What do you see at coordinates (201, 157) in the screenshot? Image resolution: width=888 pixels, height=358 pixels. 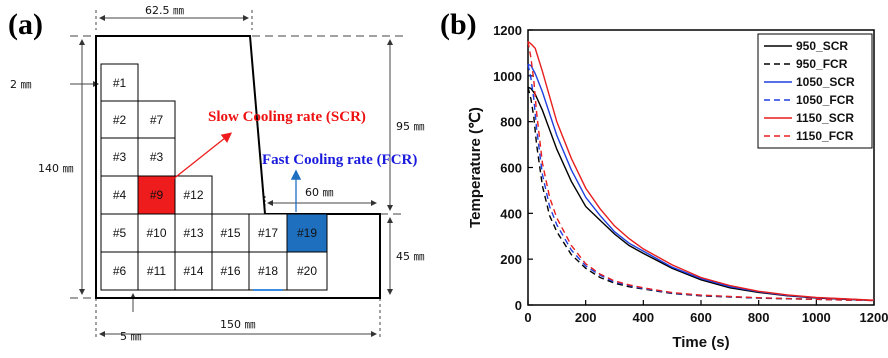 I see `slow-arrow` at bounding box center [201, 157].